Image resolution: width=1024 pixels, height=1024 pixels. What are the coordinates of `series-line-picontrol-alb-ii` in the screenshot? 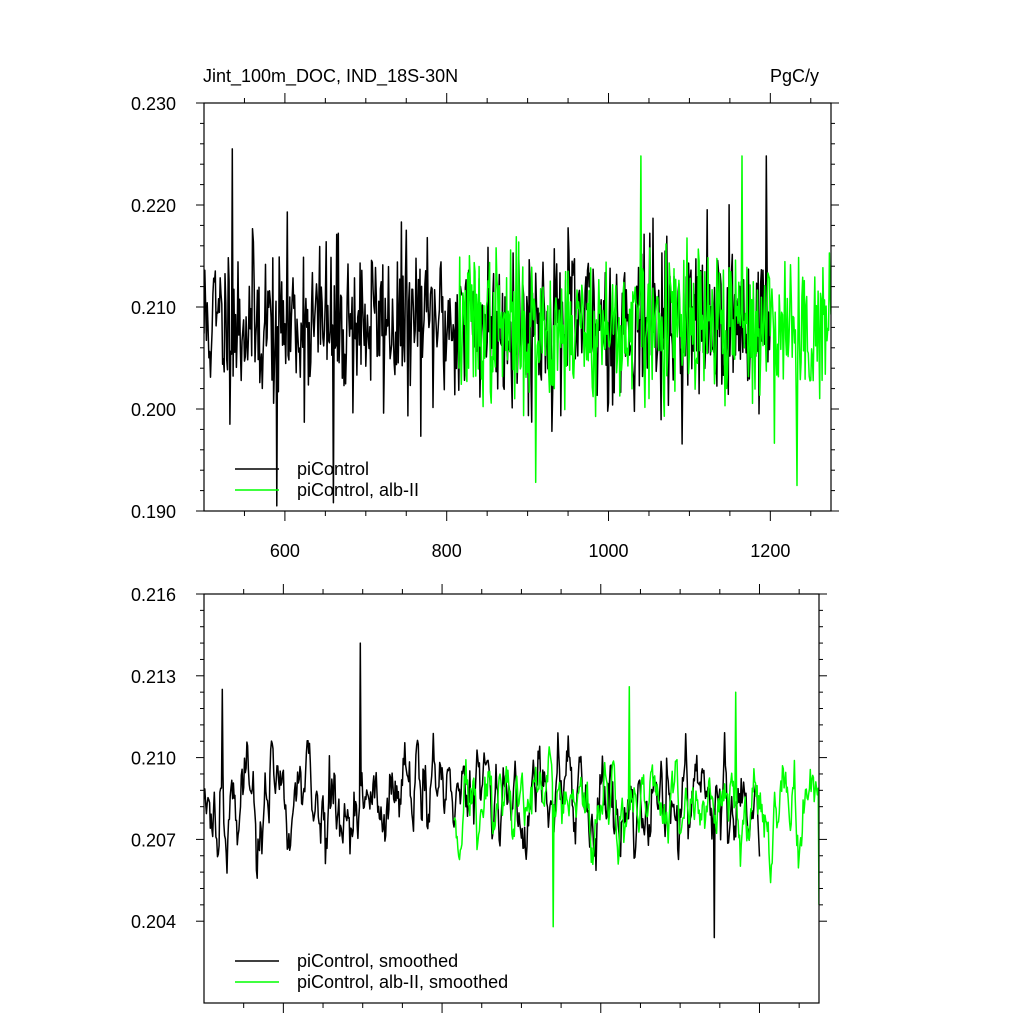 It's located at (644, 321).